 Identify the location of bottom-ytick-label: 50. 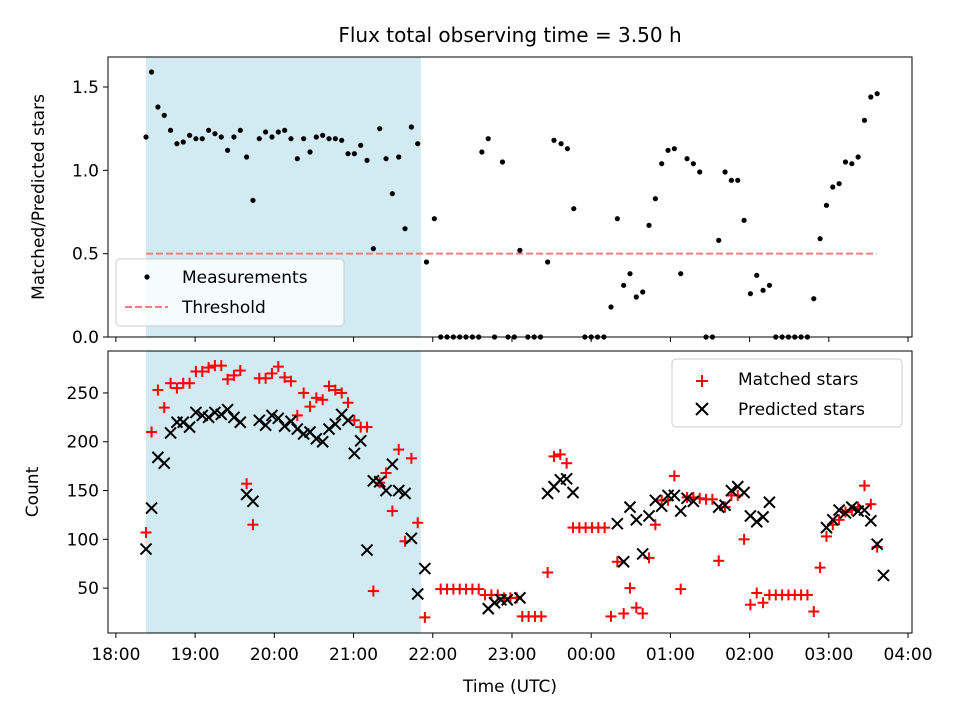
(88, 589).